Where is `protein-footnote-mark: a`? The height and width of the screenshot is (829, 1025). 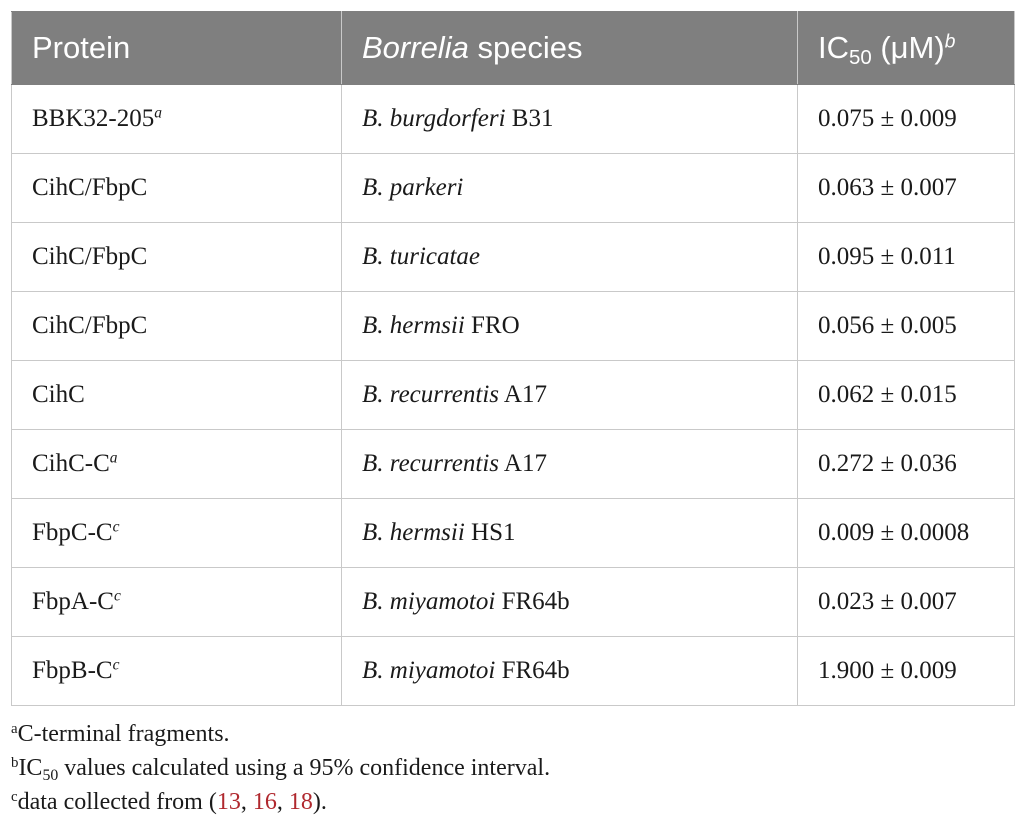 protein-footnote-mark: a is located at coordinates (113, 458).